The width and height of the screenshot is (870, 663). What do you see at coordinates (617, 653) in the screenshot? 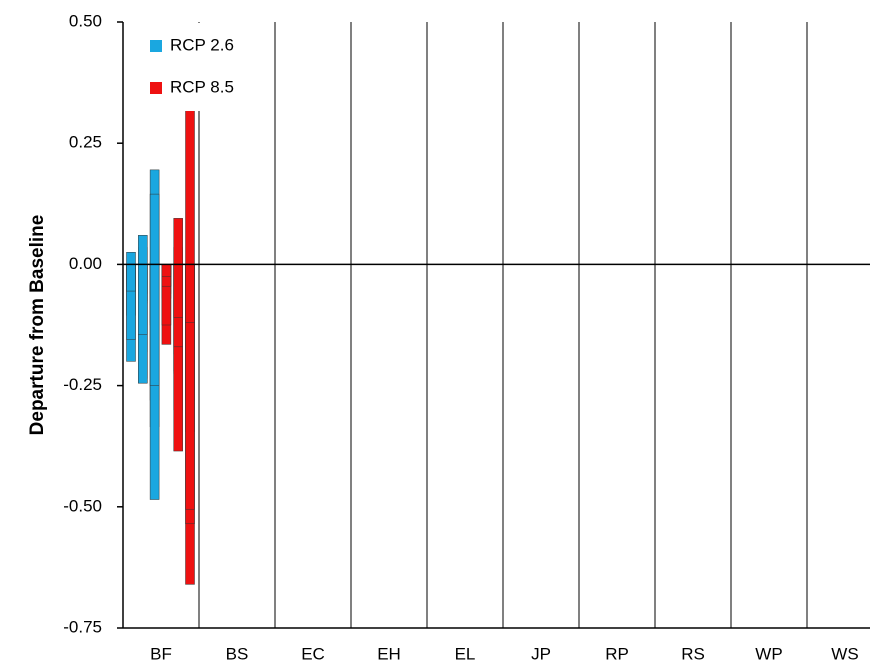
I see `x-tick-label: RP` at bounding box center [617, 653].